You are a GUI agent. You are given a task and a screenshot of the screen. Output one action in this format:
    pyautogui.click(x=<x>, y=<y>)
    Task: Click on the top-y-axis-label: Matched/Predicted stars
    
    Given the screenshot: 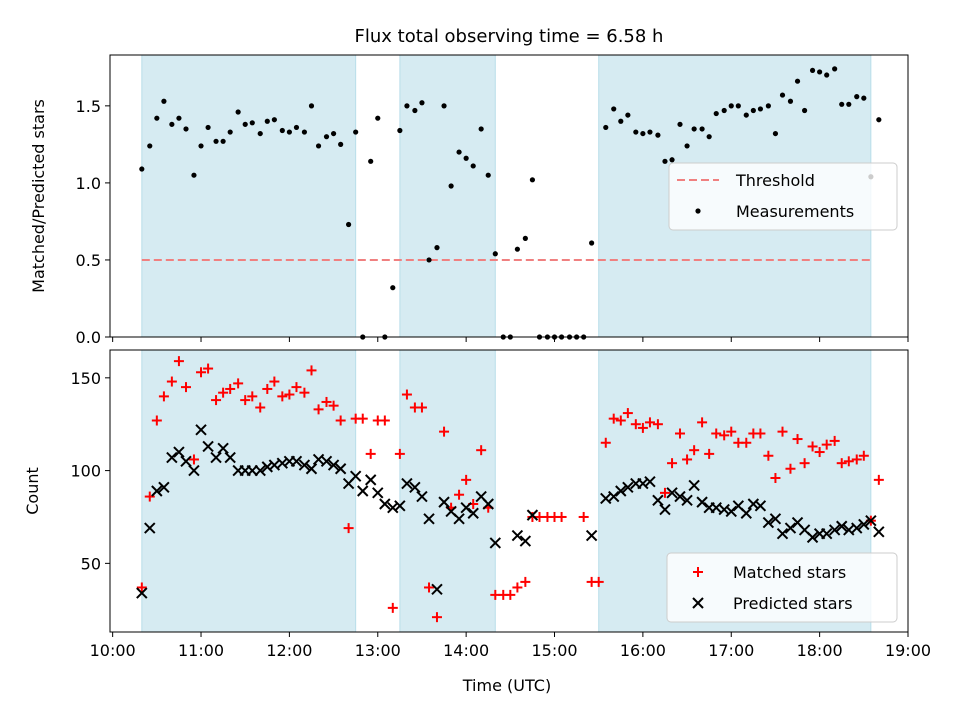 What is the action you would take?
    pyautogui.click(x=38, y=196)
    